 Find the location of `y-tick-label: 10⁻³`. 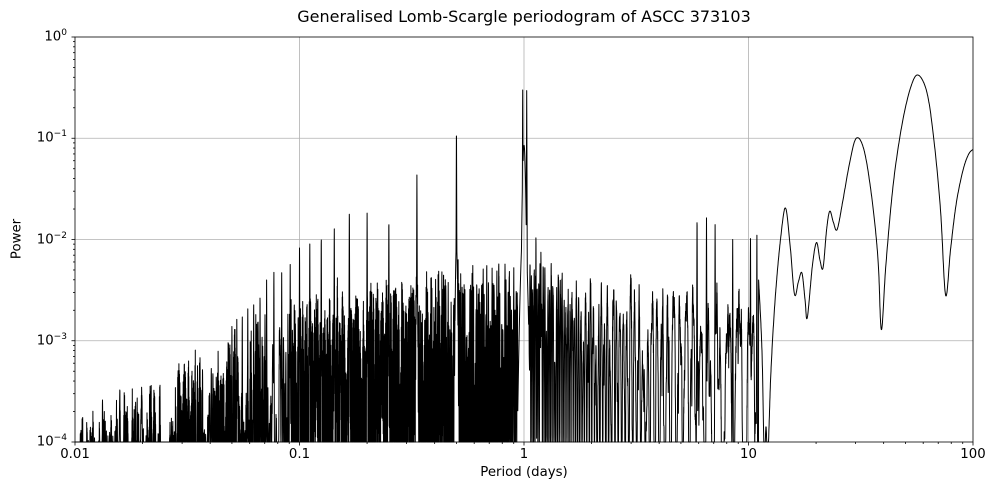

y-tick-label: 10⁻³ is located at coordinates (51, 340).